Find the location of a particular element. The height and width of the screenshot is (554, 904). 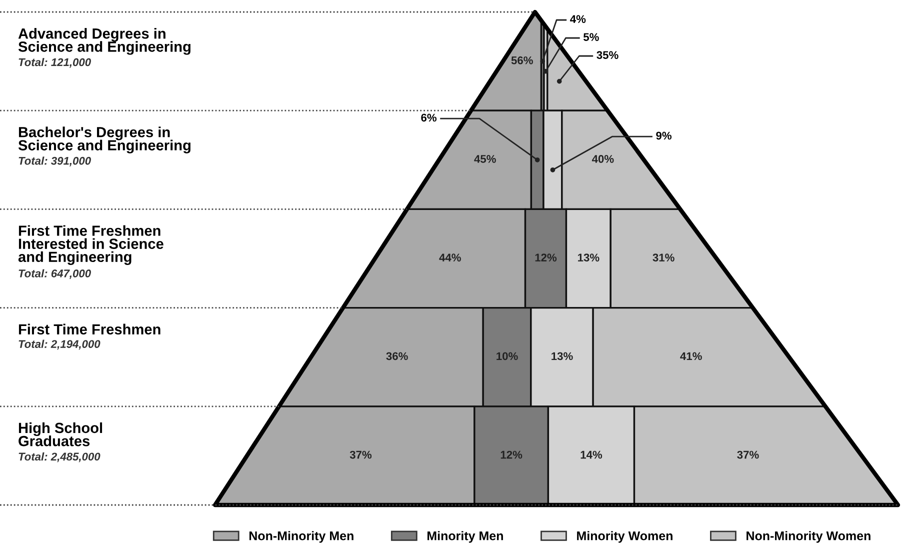

text: Total: 647,000 is located at coordinates (54, 274).